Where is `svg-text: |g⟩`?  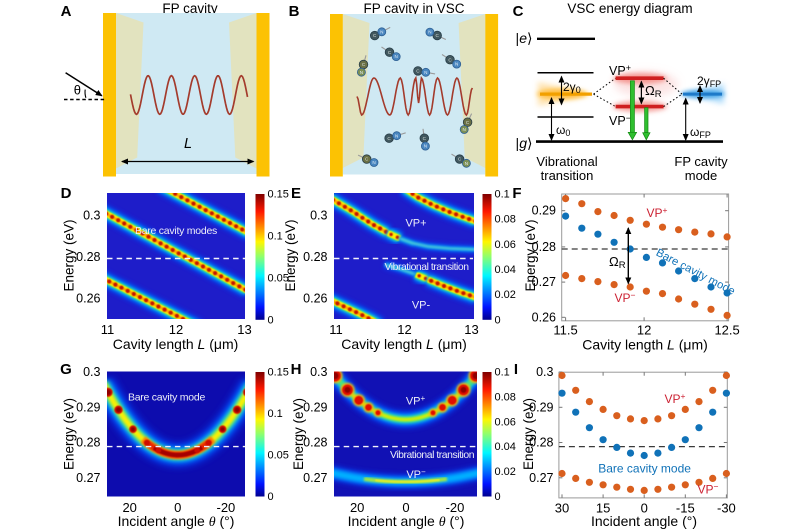 svg-text: |g⟩ is located at coordinates (524, 143).